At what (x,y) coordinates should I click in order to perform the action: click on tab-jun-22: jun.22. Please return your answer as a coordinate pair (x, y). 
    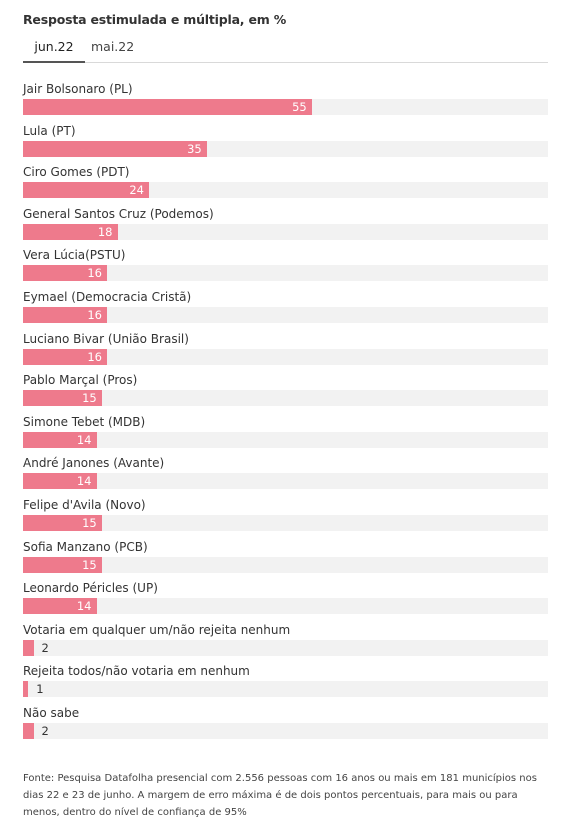
    Looking at the image, I should click on (54, 51).